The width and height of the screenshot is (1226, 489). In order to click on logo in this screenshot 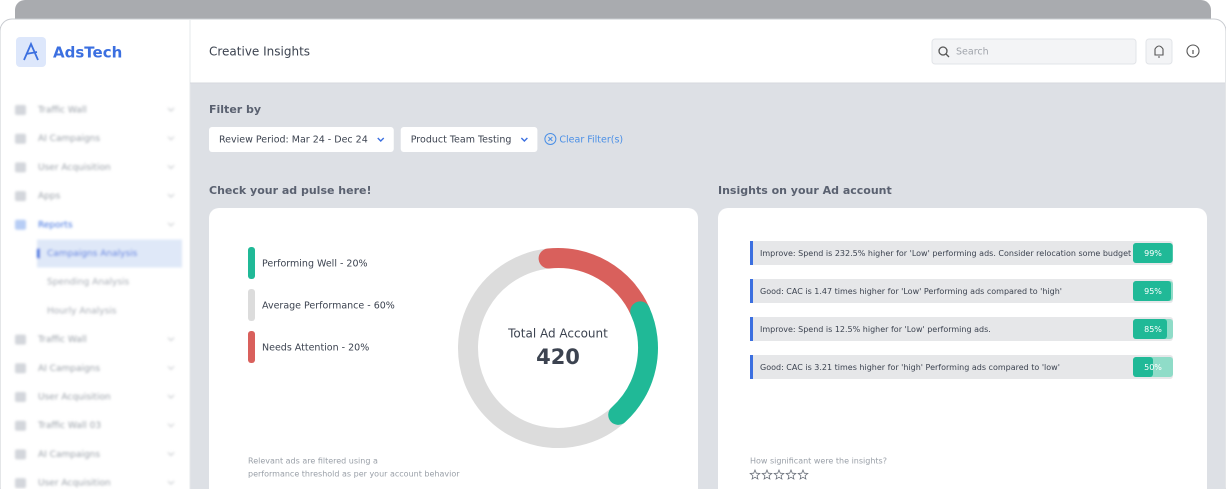, I will do `click(31, 52)`.